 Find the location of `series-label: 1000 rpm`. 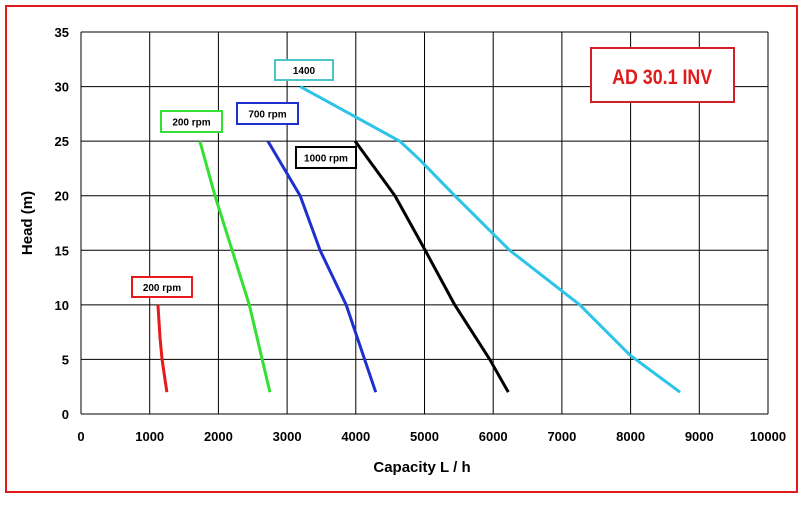

series-label: 1000 rpm is located at coordinates (326, 159).